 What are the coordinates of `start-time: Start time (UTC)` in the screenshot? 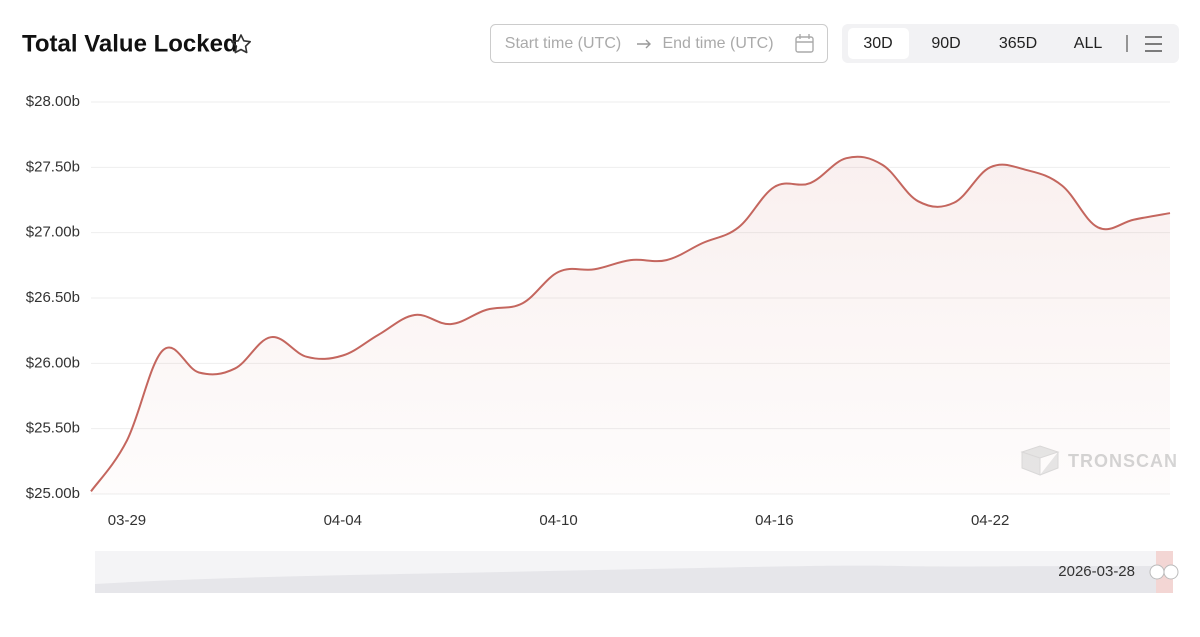 It's located at (563, 43).